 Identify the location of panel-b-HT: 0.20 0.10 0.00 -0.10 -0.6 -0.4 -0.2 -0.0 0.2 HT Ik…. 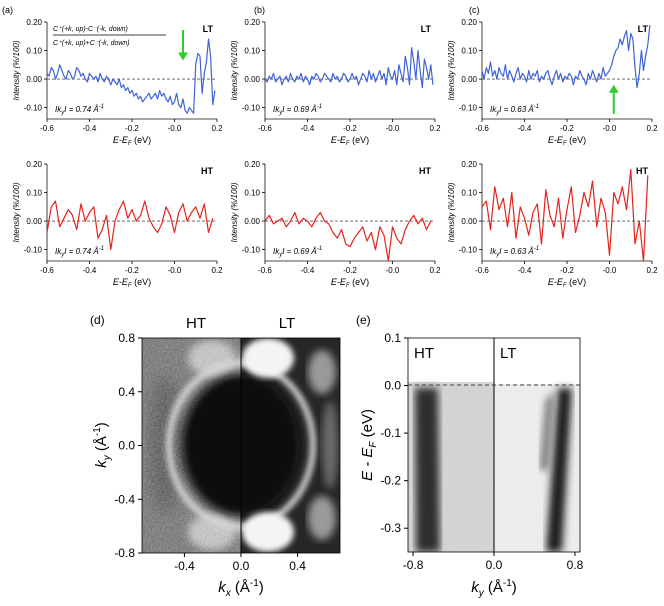
(335, 224).